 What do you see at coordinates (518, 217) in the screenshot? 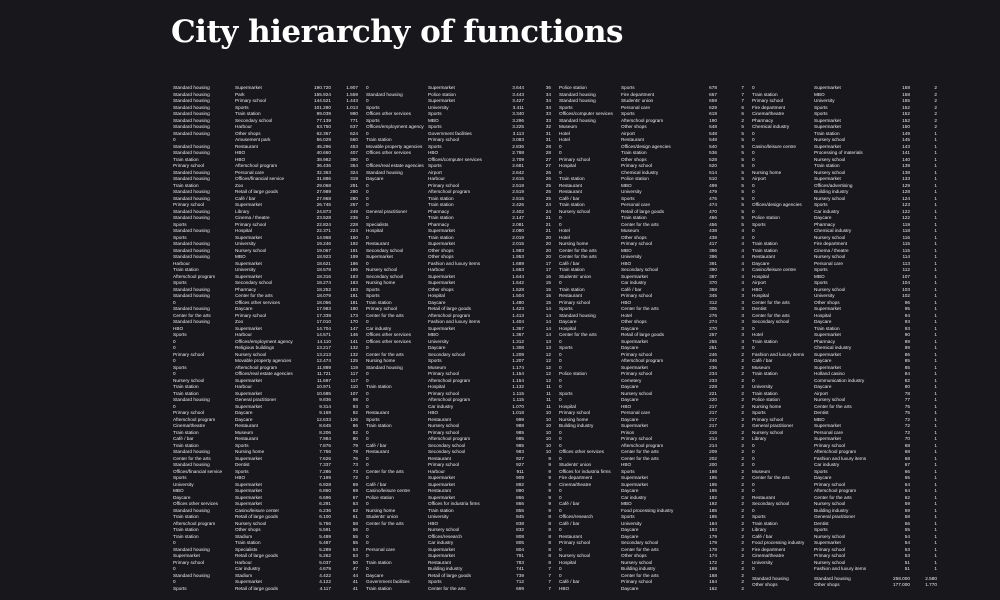
I see `cell-value: 2.147` at bounding box center [518, 217].